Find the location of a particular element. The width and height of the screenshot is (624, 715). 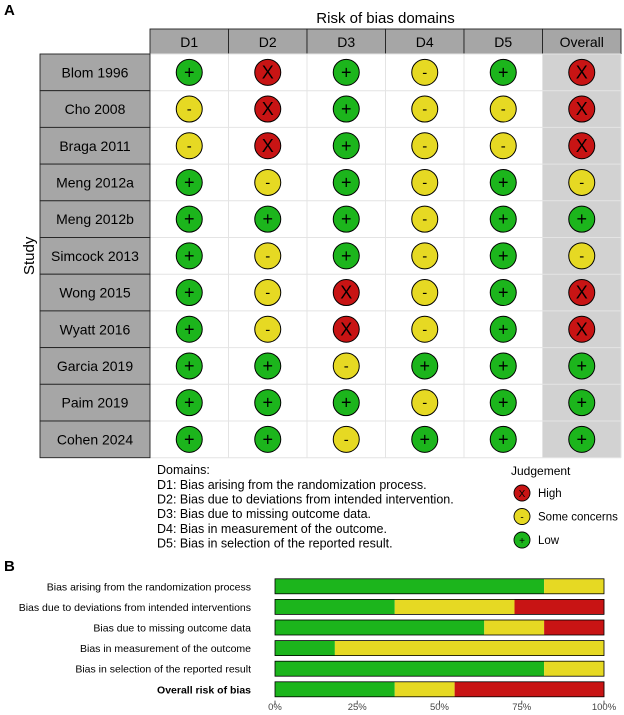

study-label: Cho 2008 is located at coordinates (95, 109).